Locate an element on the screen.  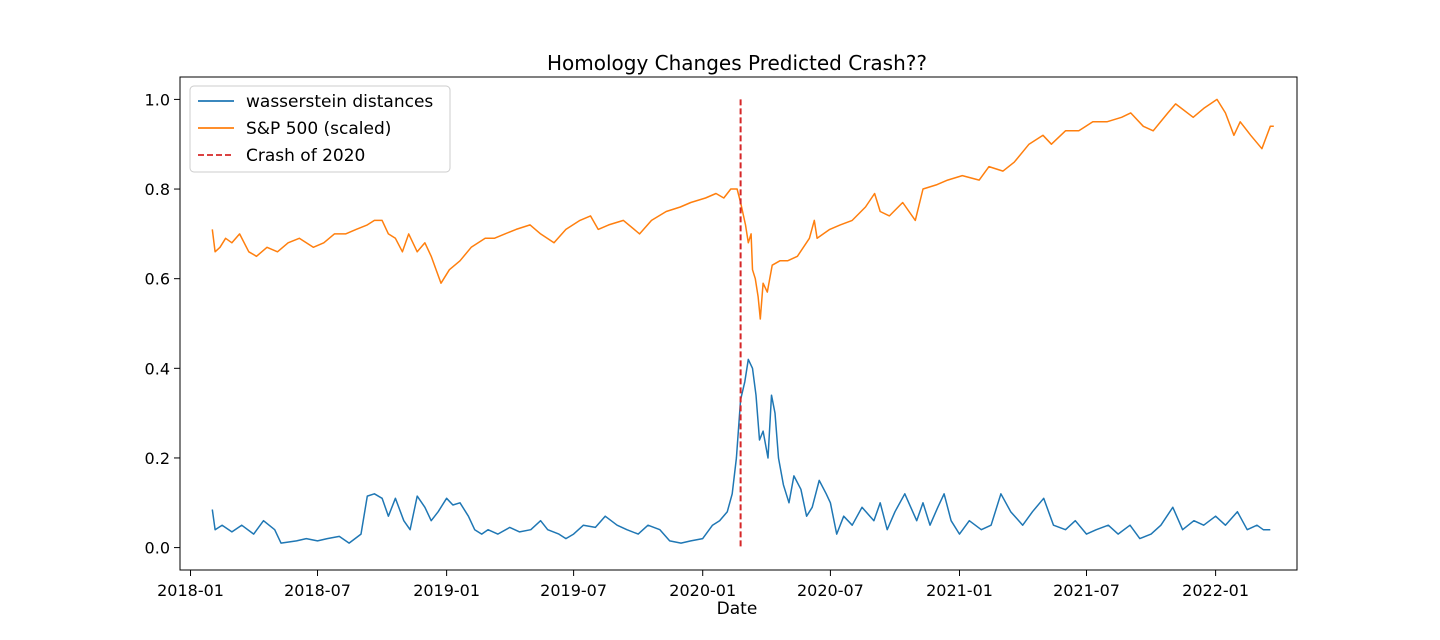
y-tick-label: 0.0 is located at coordinates (157, 548).